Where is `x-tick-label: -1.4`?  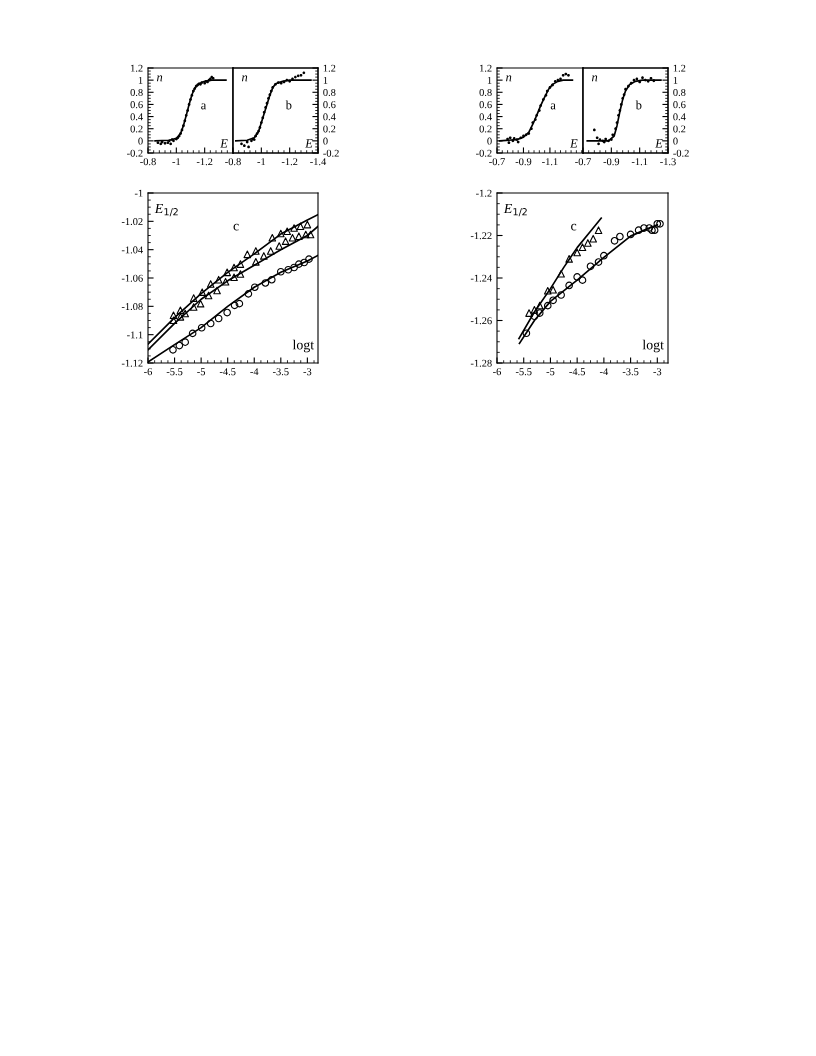
x-tick-label: -1.4 is located at coordinates (318, 162).